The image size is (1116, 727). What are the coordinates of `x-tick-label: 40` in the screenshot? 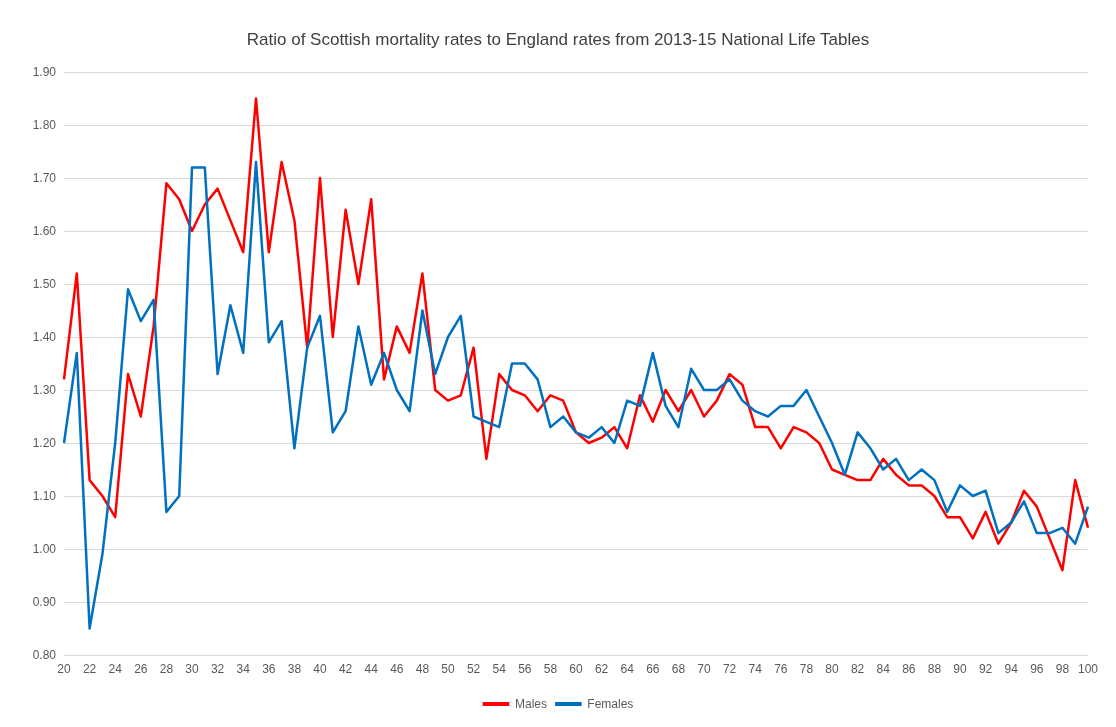 It's located at (320, 669).